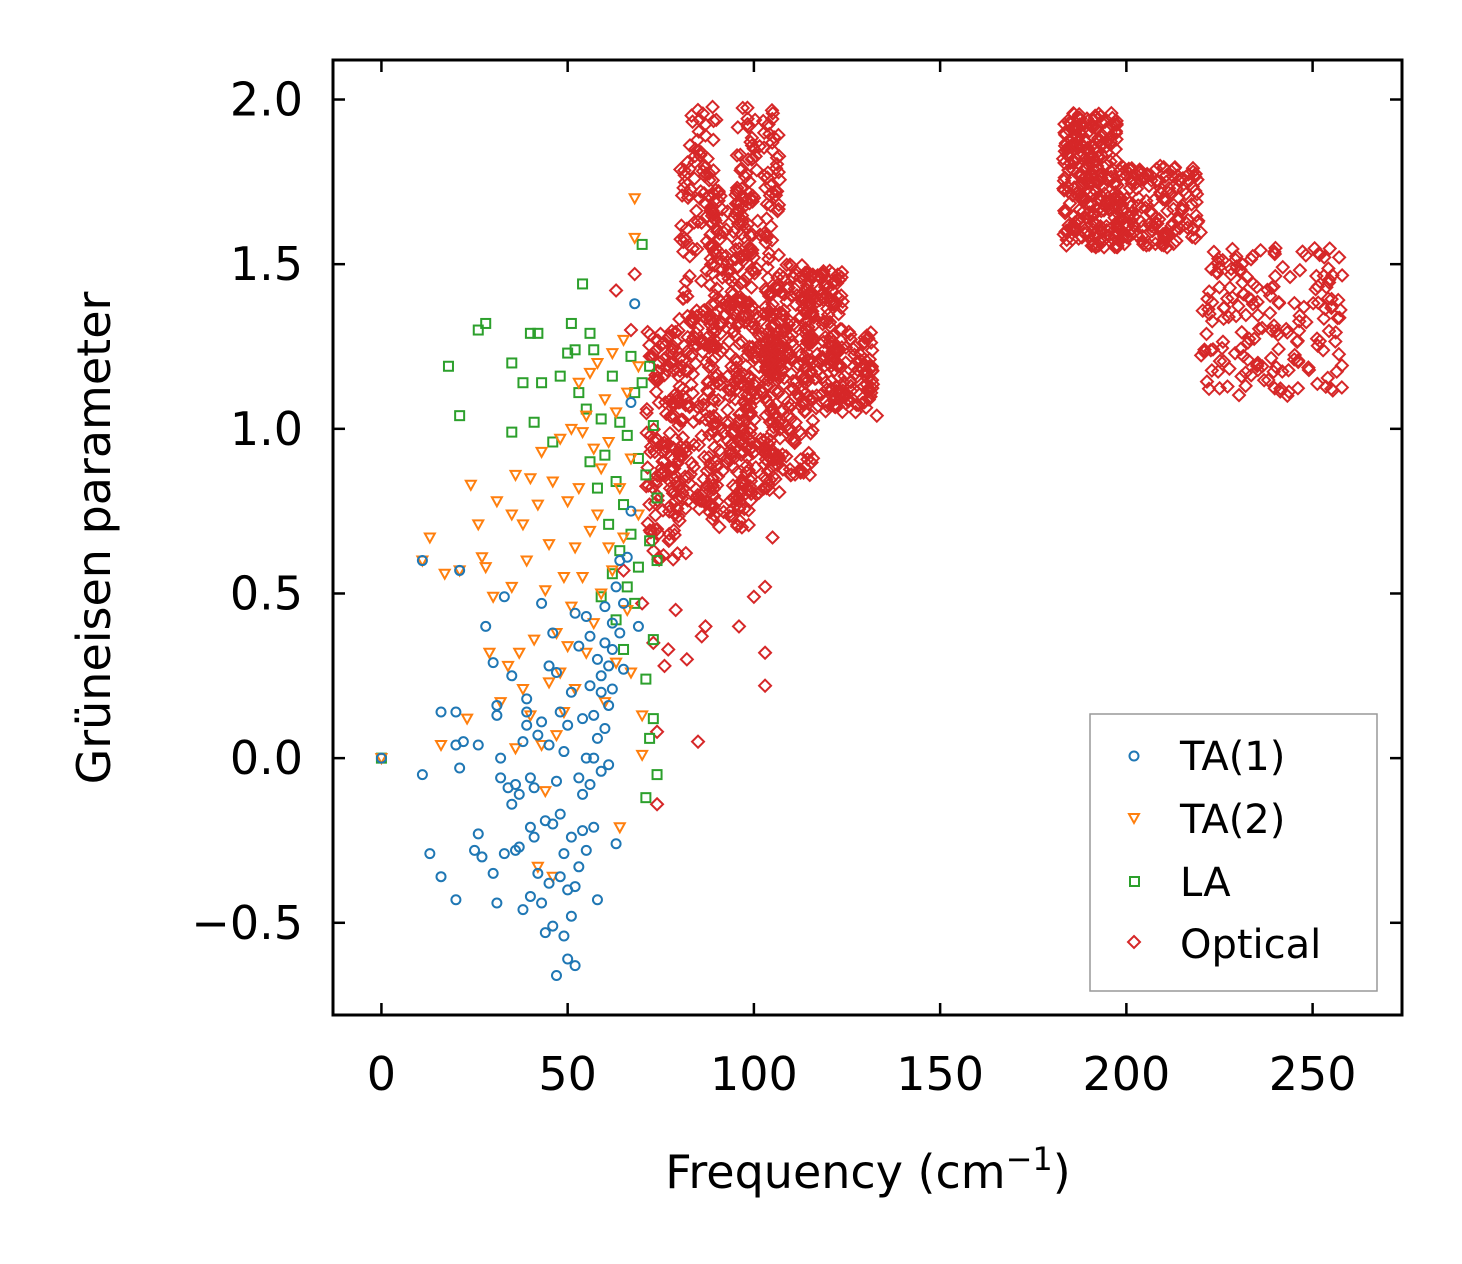  I want to click on legend-label-ta2: TA(2), so click(1232, 820).